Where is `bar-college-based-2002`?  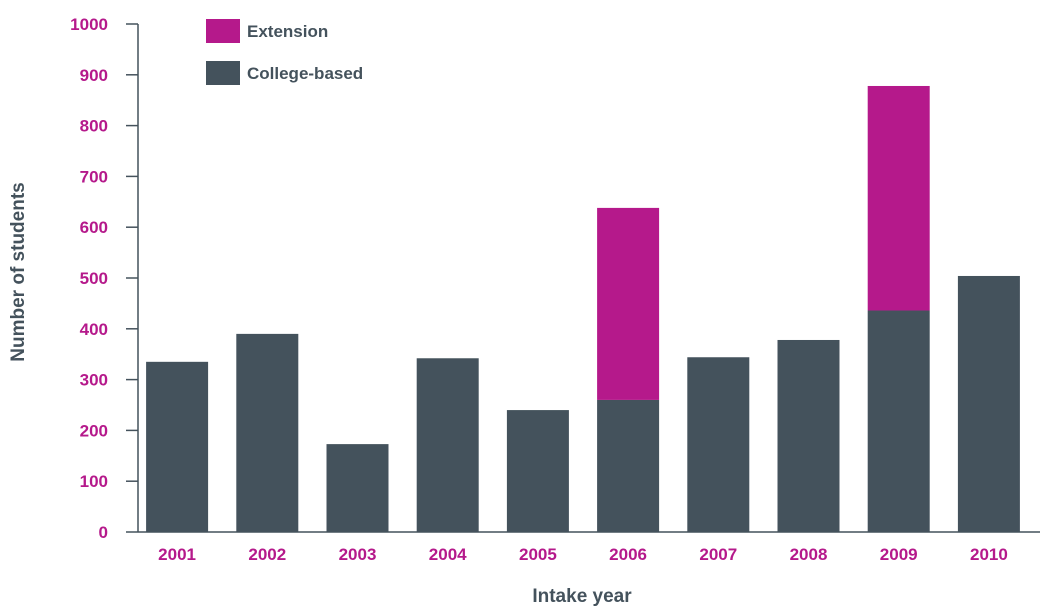 bar-college-based-2002 is located at coordinates (267, 432).